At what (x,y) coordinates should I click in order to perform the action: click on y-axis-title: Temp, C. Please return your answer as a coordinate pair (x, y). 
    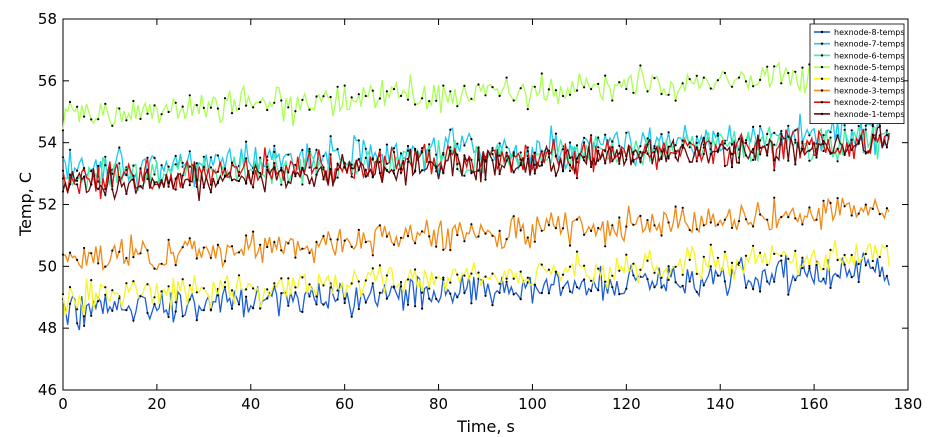
    Looking at the image, I should click on (25, 204).